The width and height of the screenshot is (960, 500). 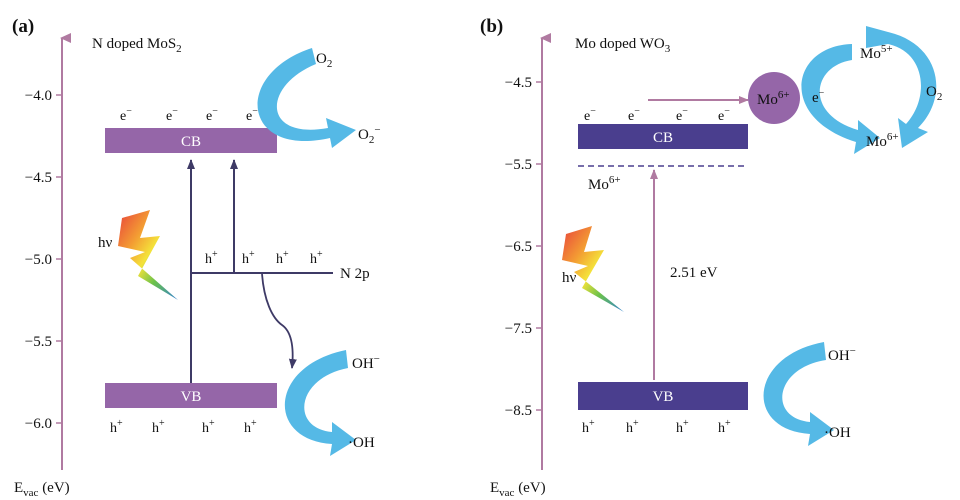 What do you see at coordinates (876, 52) in the screenshot?
I see `mo5-label: Mo5+` at bounding box center [876, 52].